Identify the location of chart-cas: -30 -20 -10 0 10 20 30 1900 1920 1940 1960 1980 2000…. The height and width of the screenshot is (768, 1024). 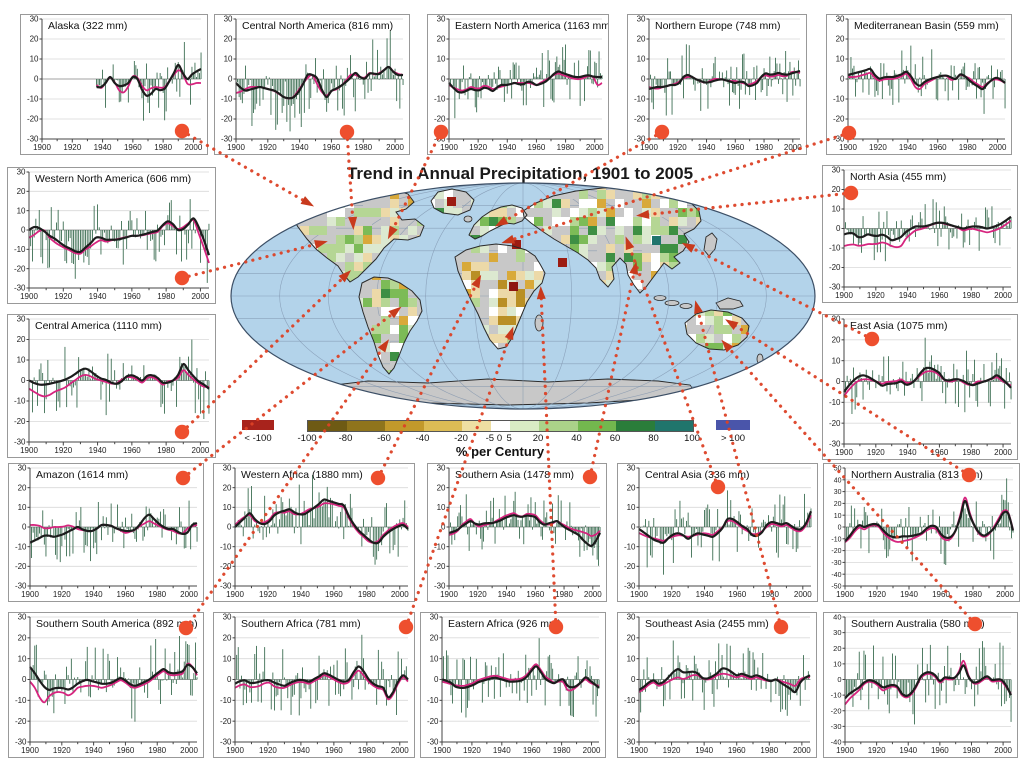
(717, 532).